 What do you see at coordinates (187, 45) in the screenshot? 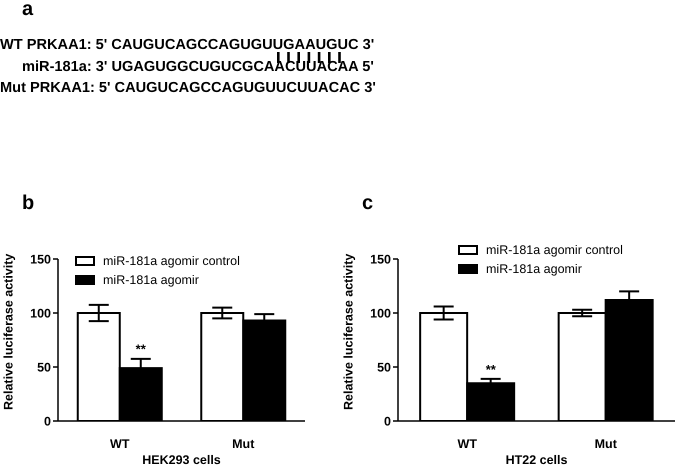
I see `text: WT PRKAA1: 5' CAUGUCAGCCAGUGUUGAAUGUC 3'` at bounding box center [187, 45].